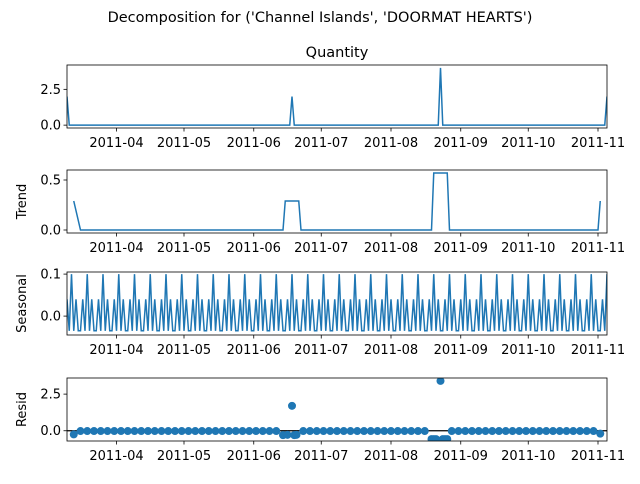 The width and height of the screenshot is (640, 484). I want to click on series-line-observed, so click(337, 96).